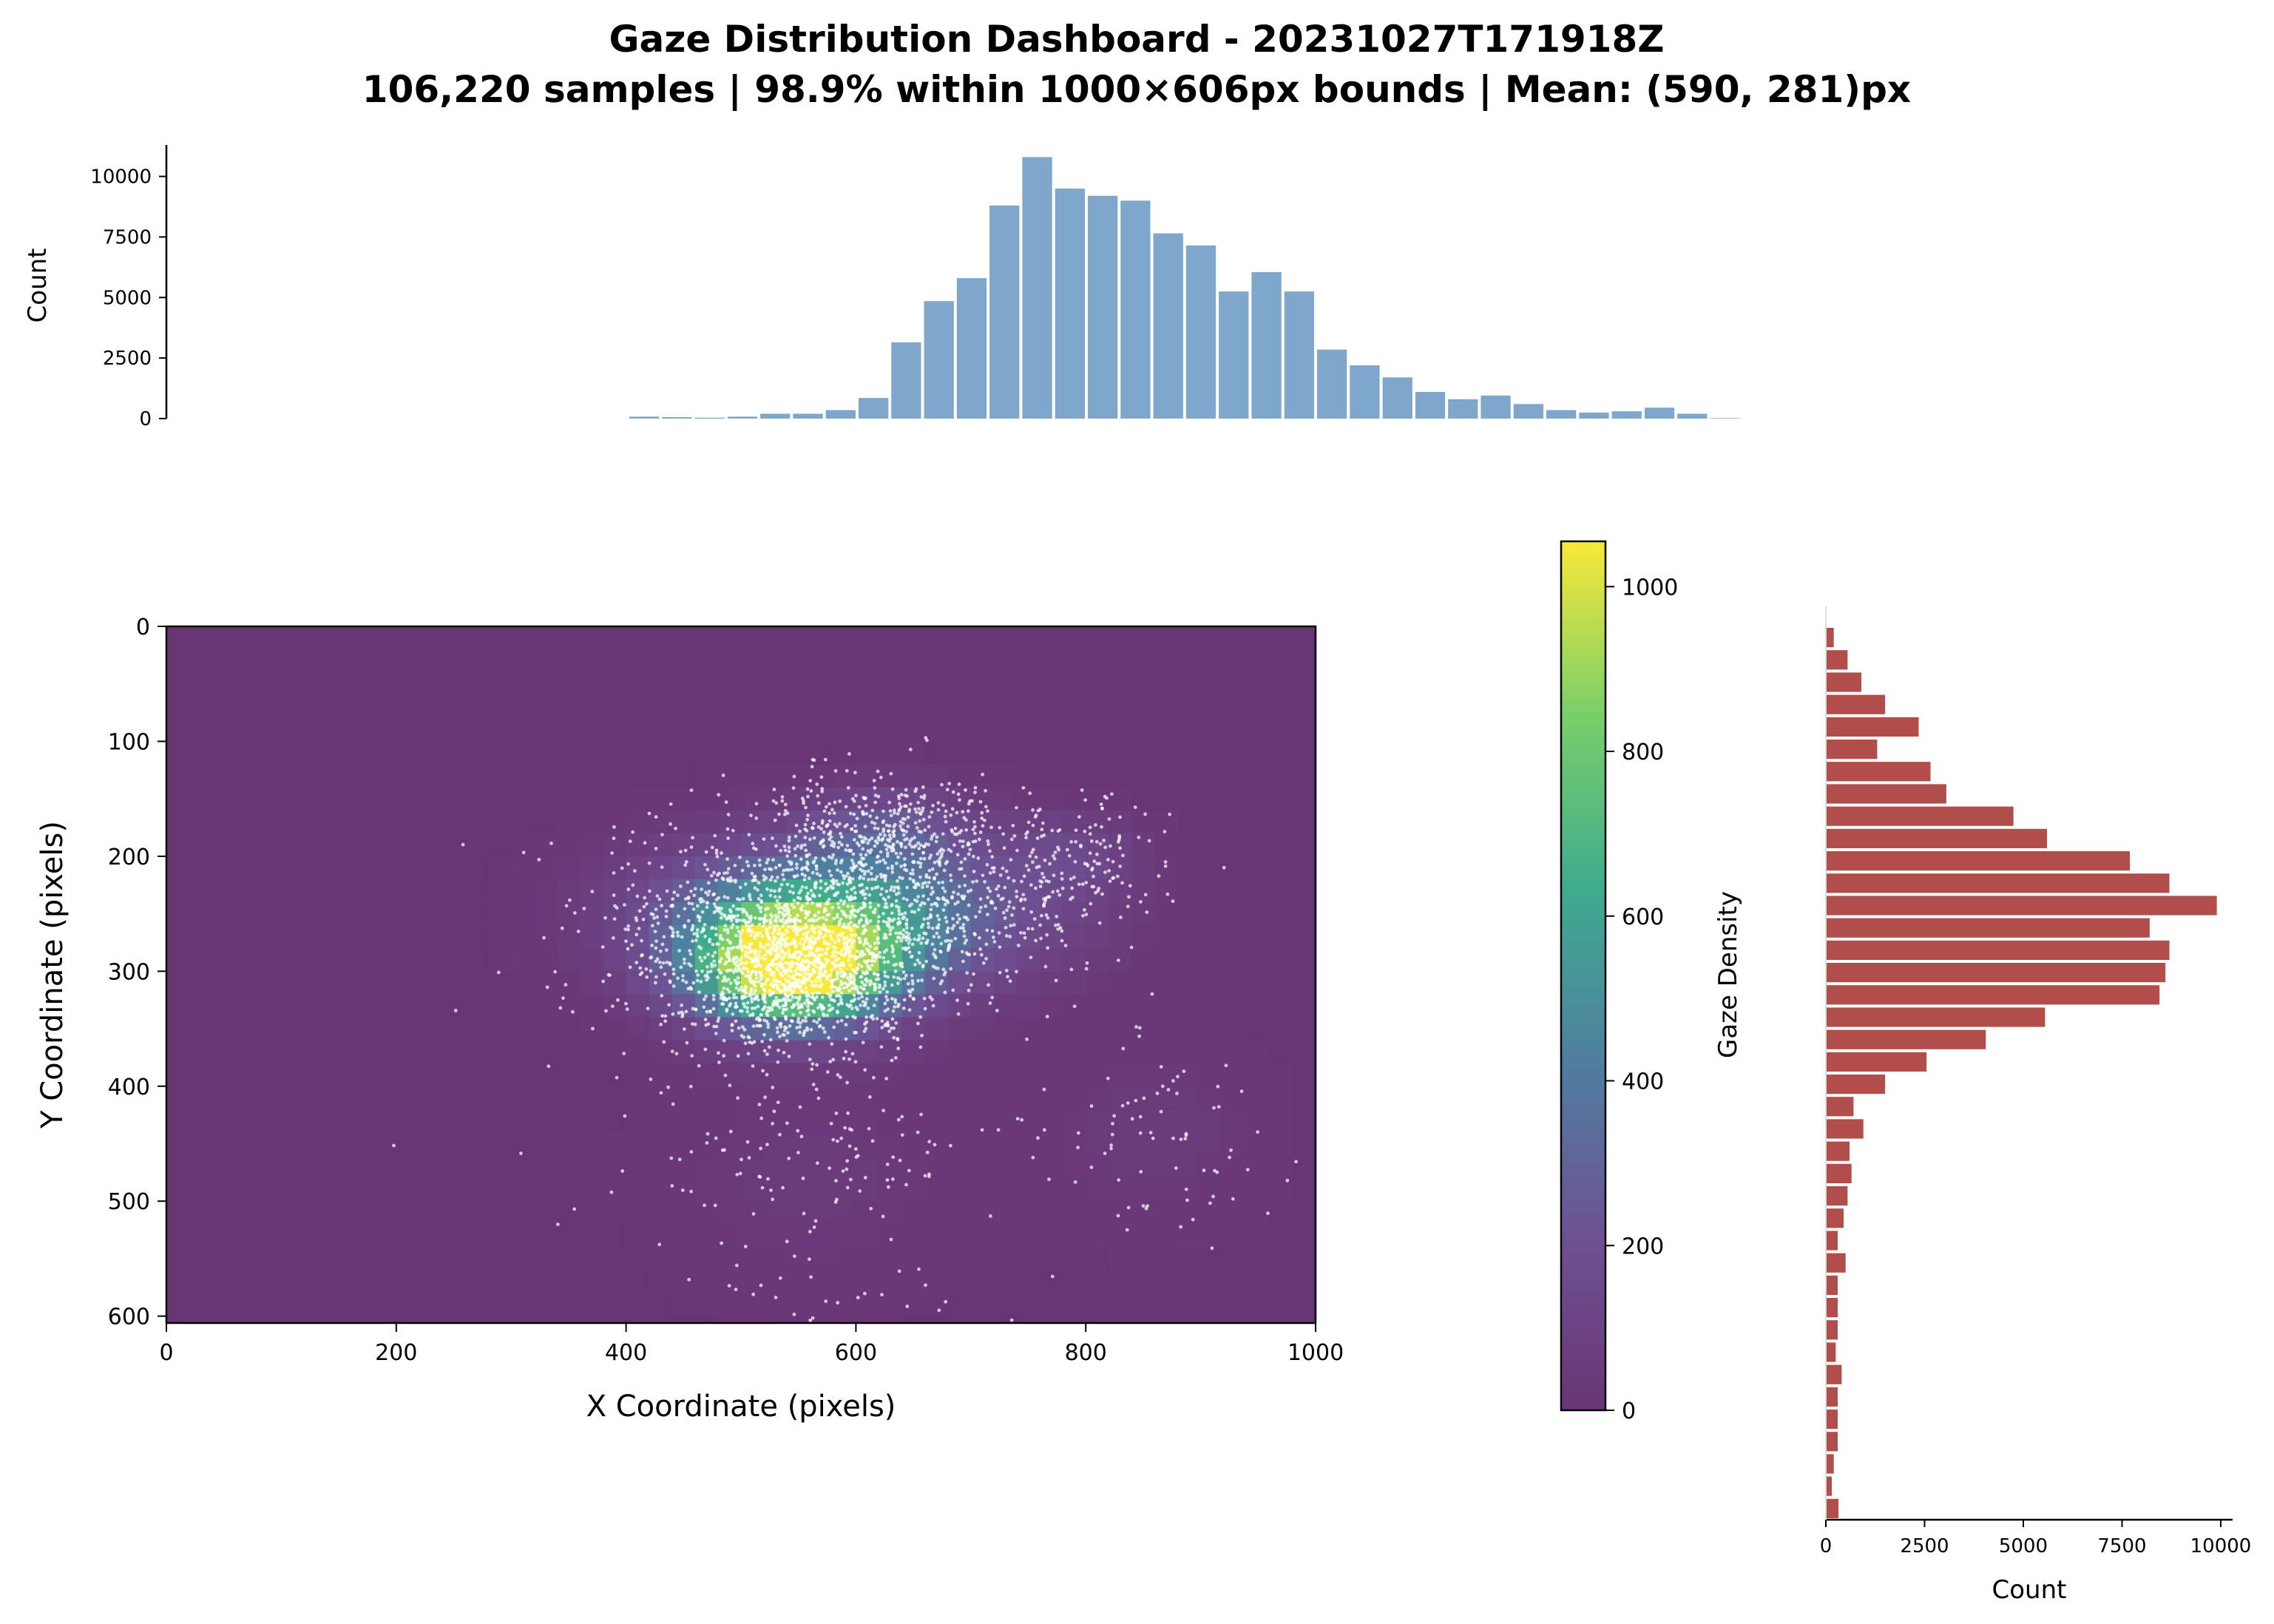  What do you see at coordinates (626, 1353) in the screenshot?
I see `heatmap-x-tick-label: 400` at bounding box center [626, 1353].